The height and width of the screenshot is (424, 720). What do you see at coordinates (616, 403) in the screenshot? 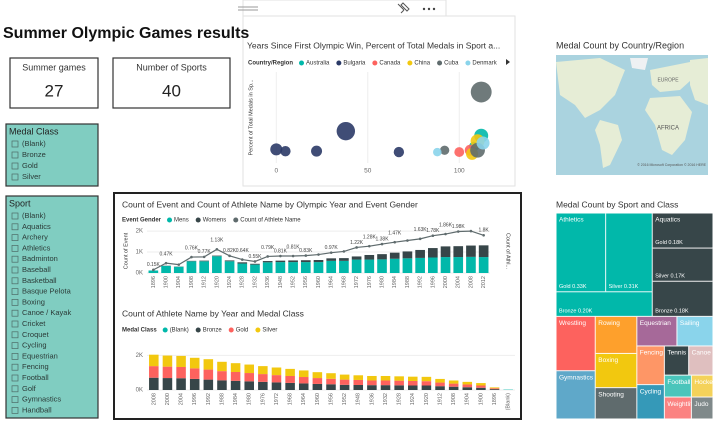
I see `treemap-cell: Shooting` at bounding box center [616, 403].